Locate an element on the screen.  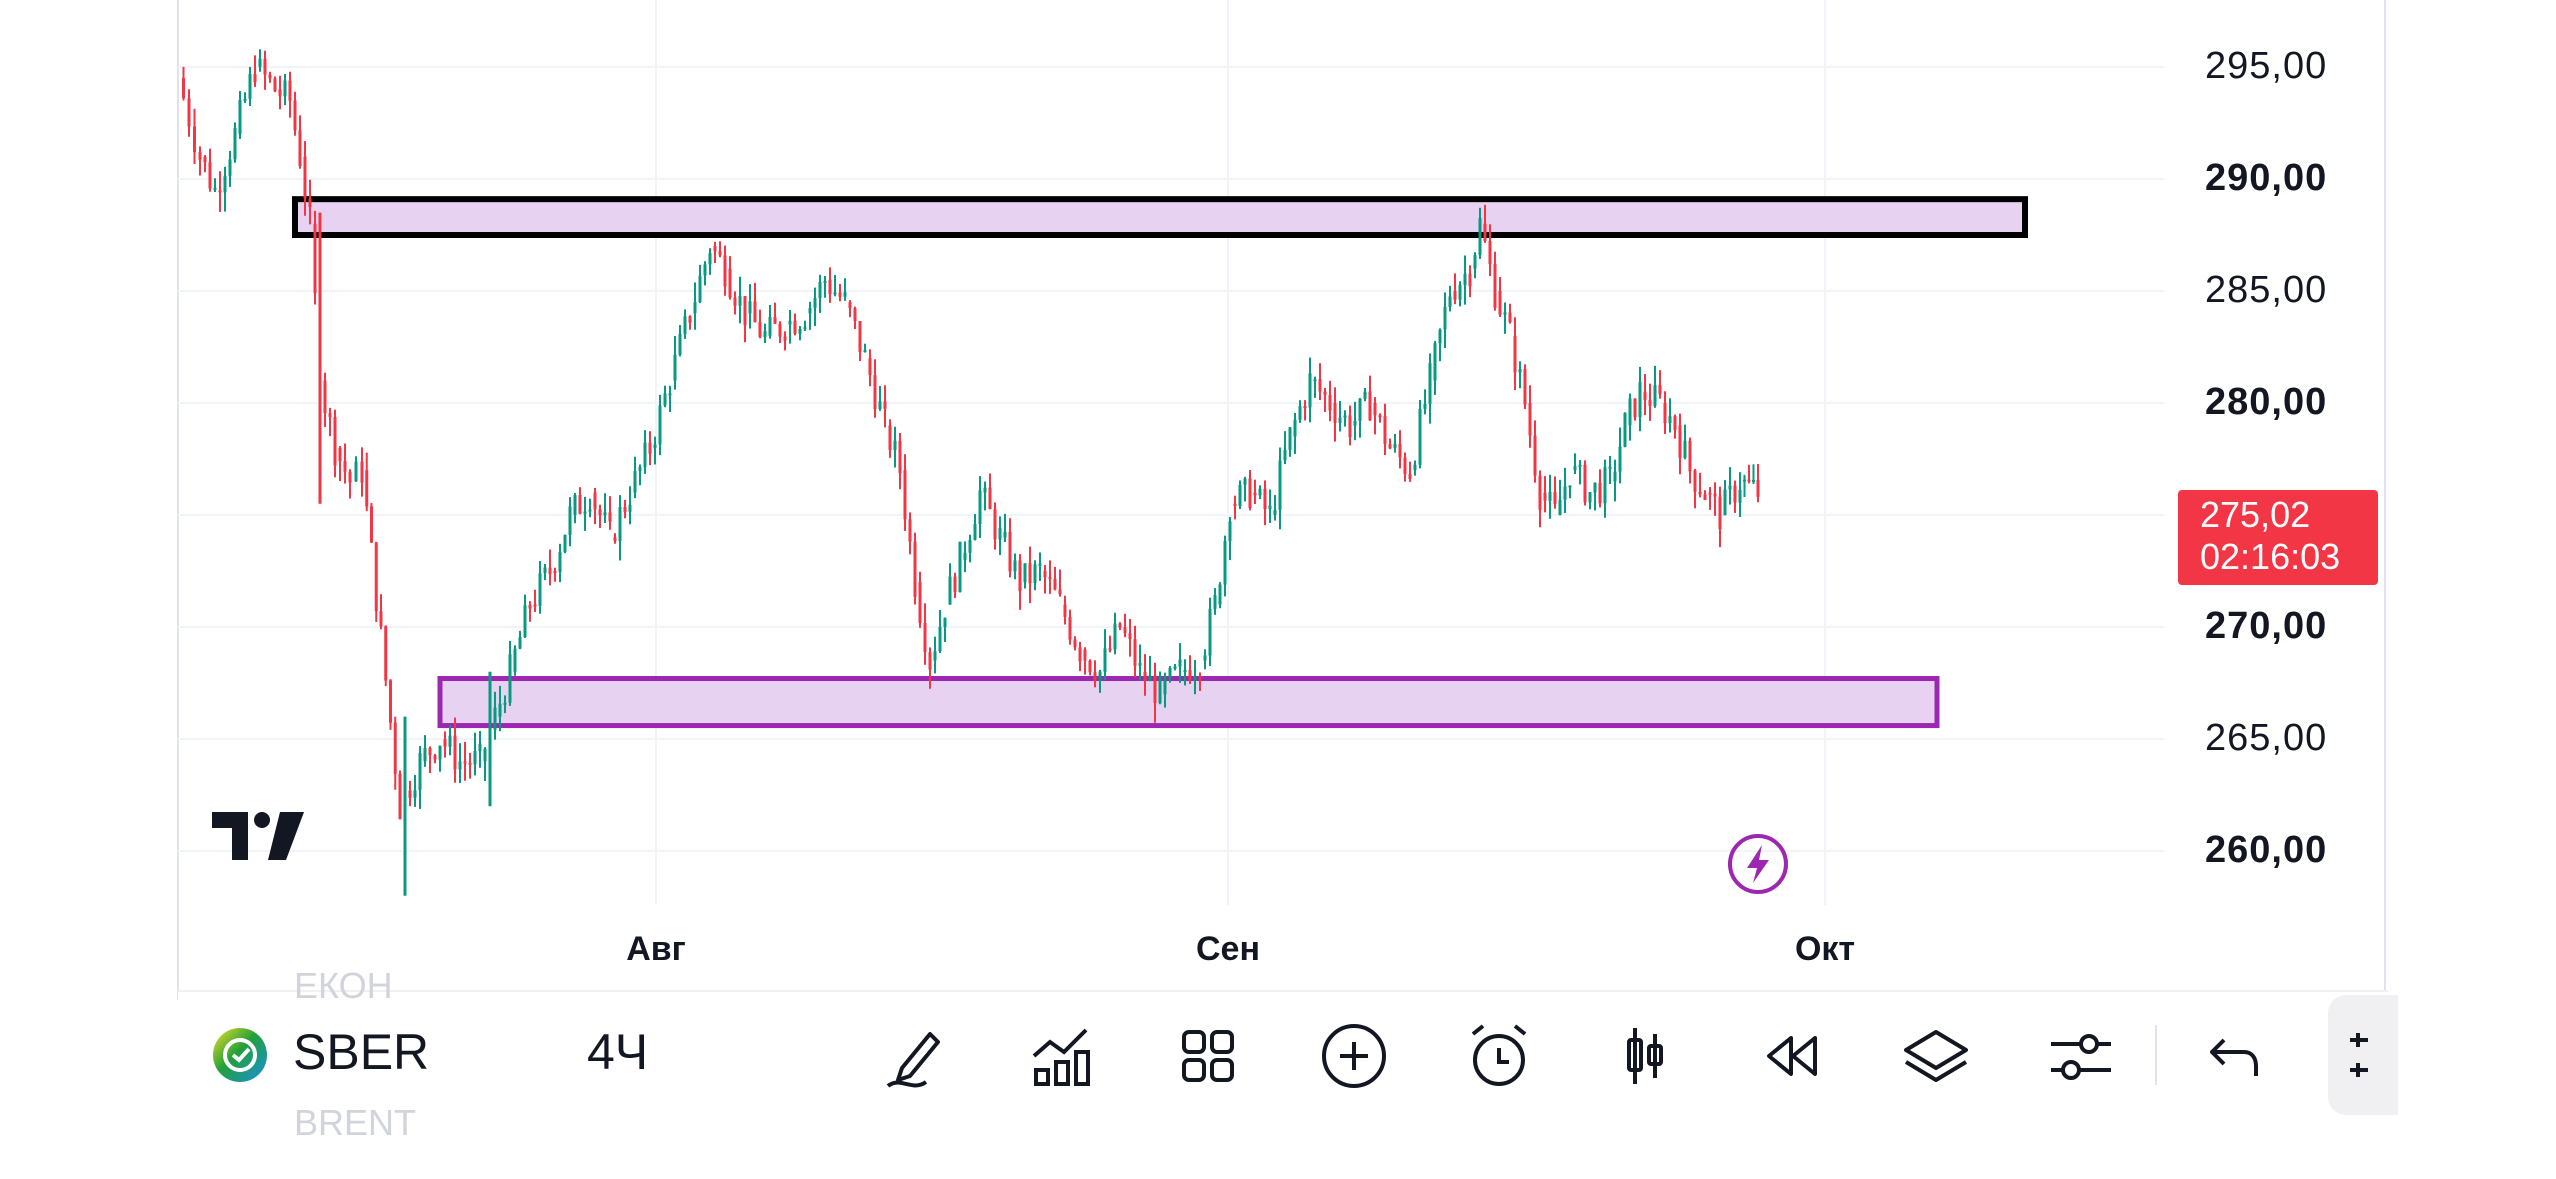
more-button is located at coordinates (2363, 1055).